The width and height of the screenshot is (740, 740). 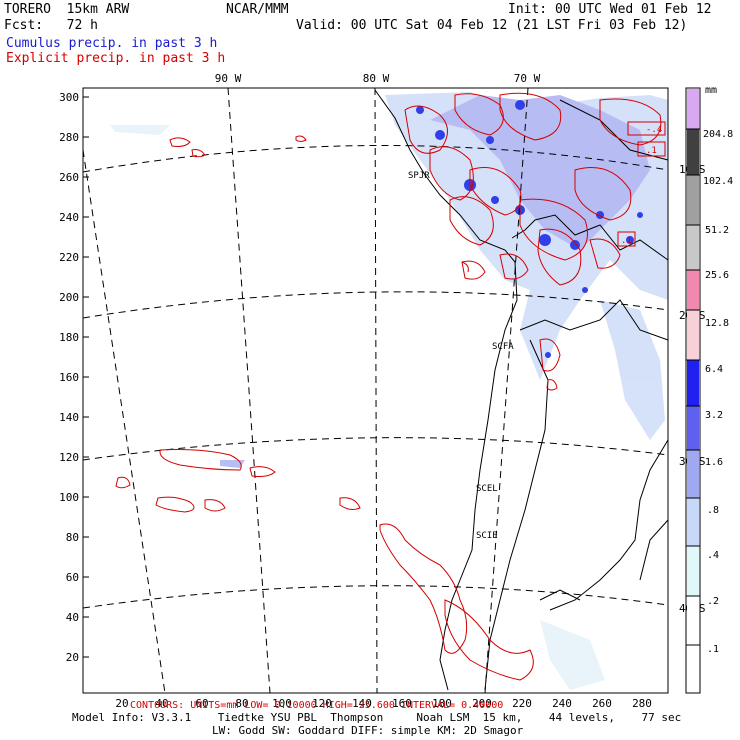 What do you see at coordinates (718, 181) in the screenshot?
I see `legend-level: 102.4` at bounding box center [718, 181].